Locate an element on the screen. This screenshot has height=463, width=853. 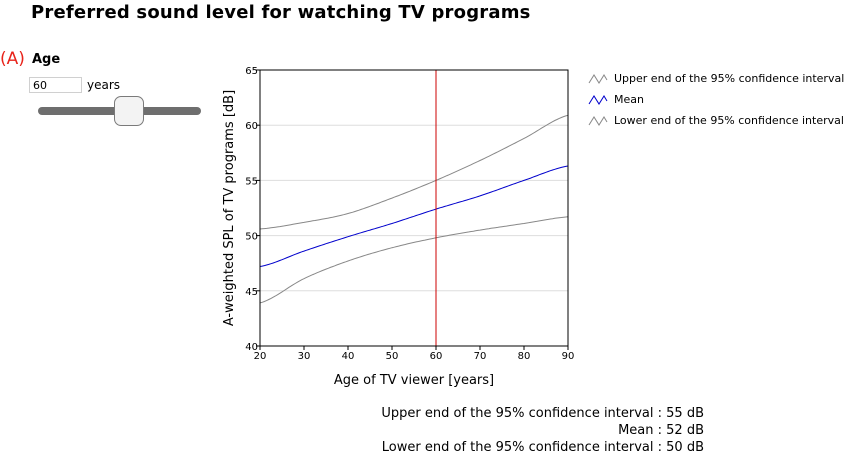
legend-item-mean: Mean is located at coordinates (716, 99).